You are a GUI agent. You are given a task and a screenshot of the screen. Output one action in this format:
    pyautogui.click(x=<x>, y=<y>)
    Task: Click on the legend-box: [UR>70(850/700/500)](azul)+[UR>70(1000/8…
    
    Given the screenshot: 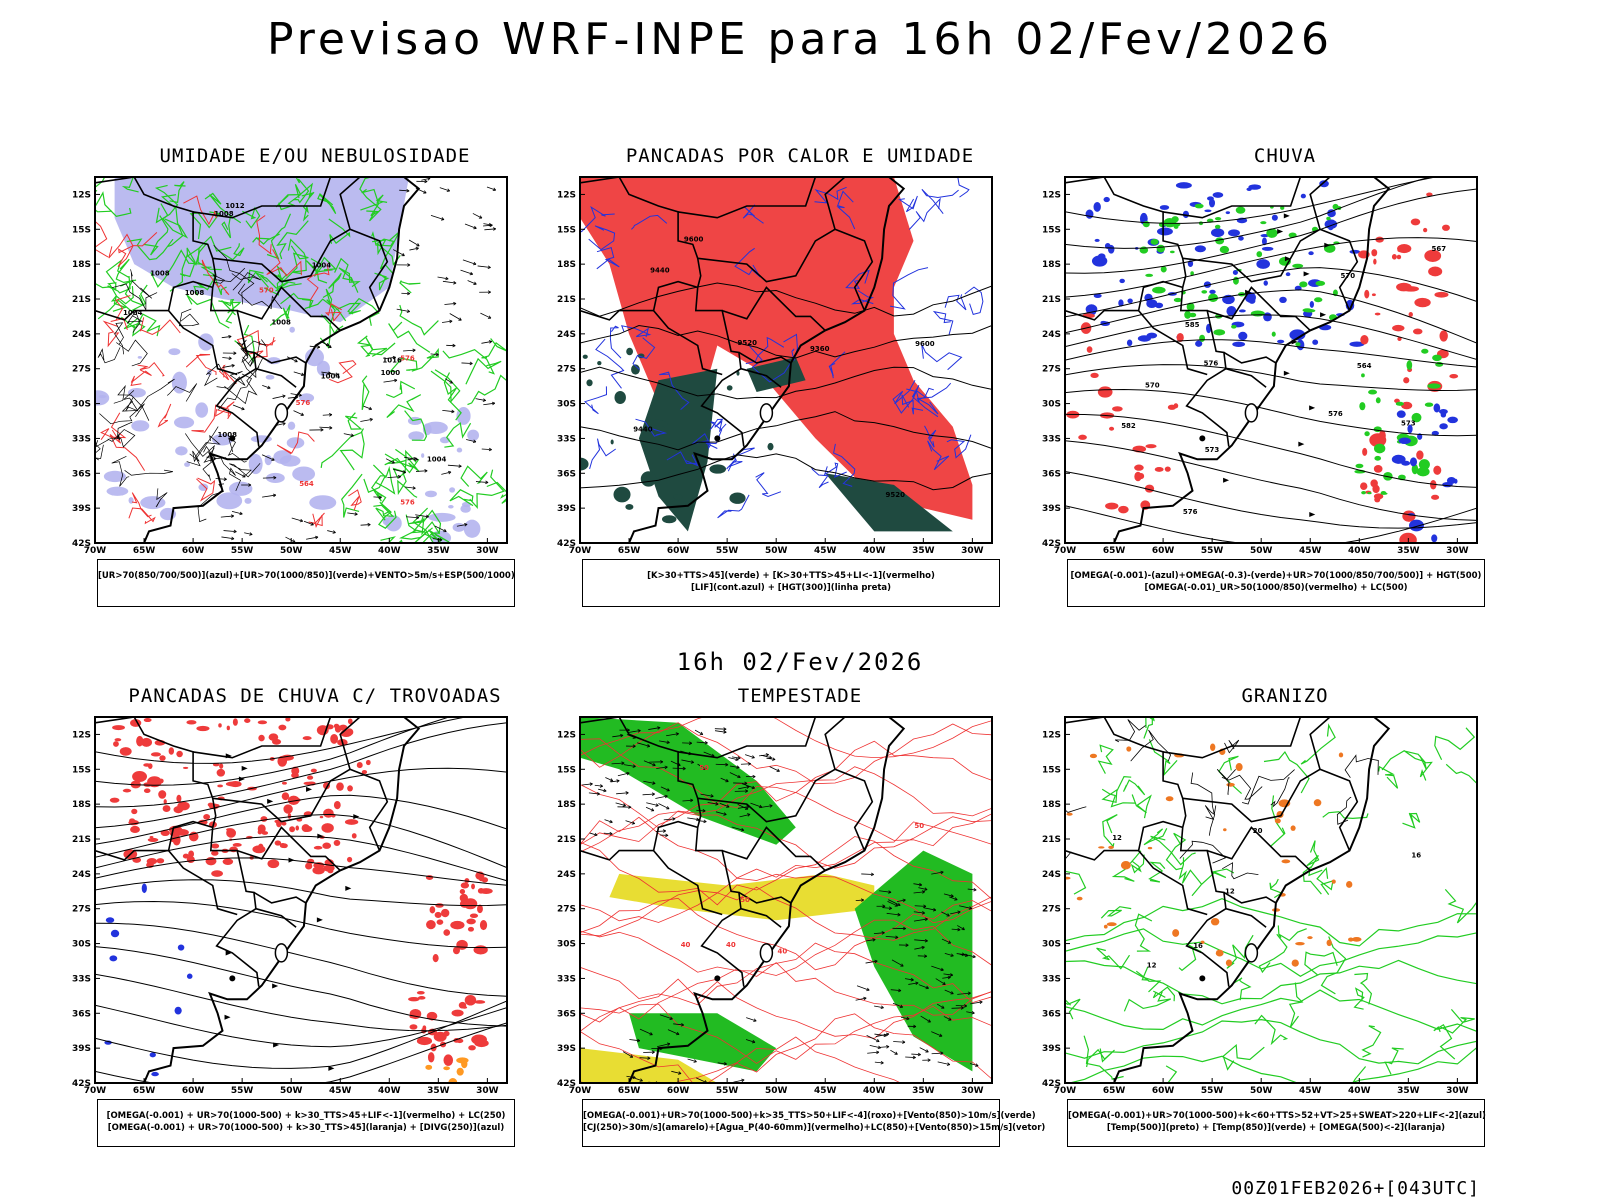 What is the action you would take?
    pyautogui.click(x=306, y=583)
    